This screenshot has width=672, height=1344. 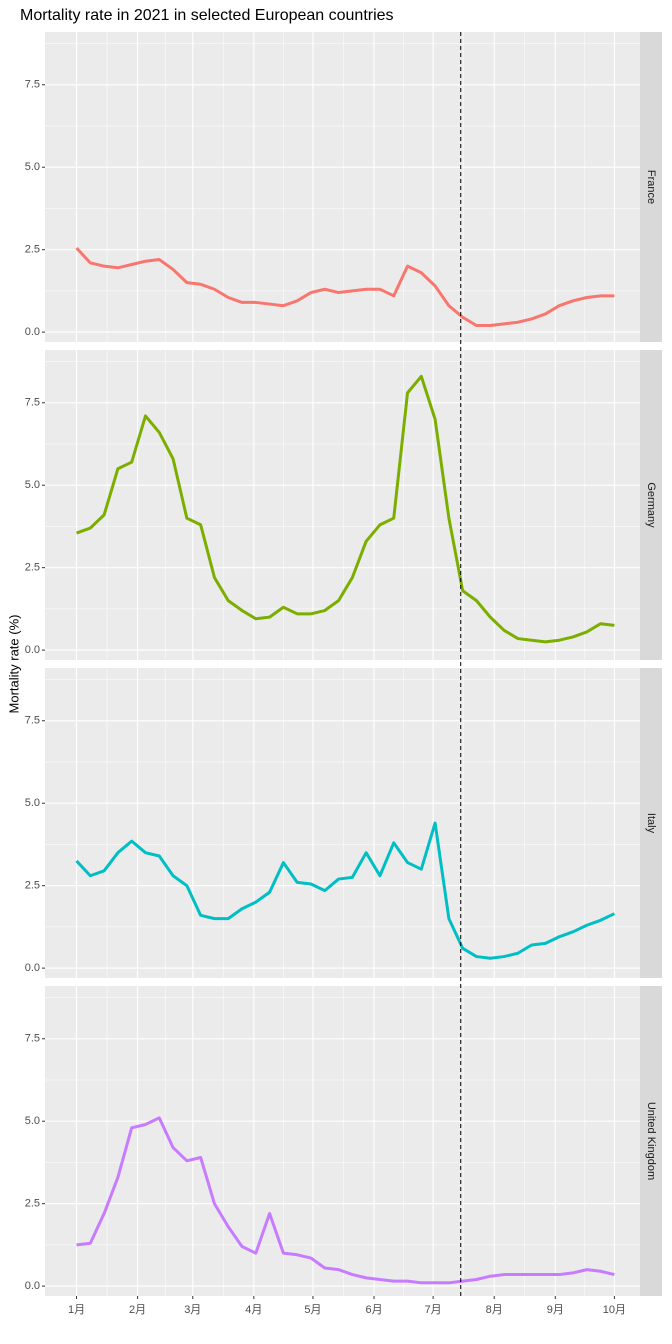 I want to click on x-tick-label: 9月, so click(x=555, y=1310).